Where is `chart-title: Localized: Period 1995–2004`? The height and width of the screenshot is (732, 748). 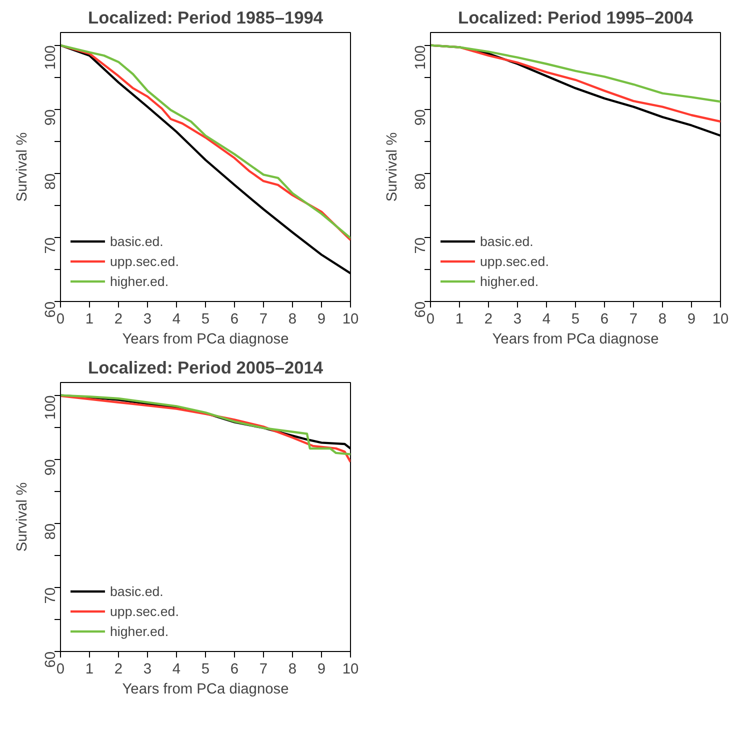 chart-title: Localized: Period 1995–2004 is located at coordinates (576, 18).